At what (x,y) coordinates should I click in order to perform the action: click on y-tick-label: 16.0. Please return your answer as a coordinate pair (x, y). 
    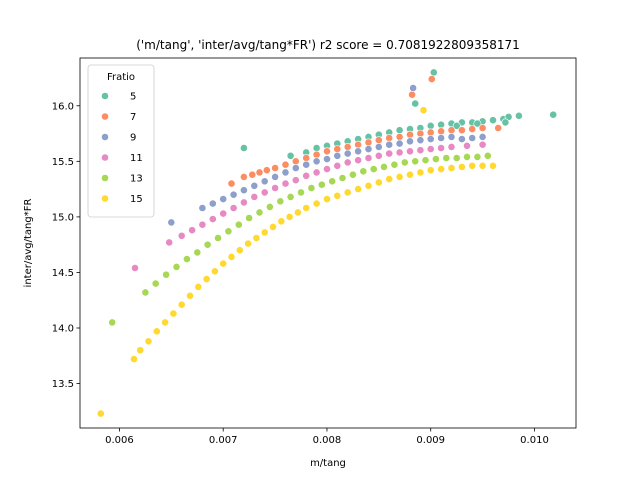
    Looking at the image, I should click on (63, 106).